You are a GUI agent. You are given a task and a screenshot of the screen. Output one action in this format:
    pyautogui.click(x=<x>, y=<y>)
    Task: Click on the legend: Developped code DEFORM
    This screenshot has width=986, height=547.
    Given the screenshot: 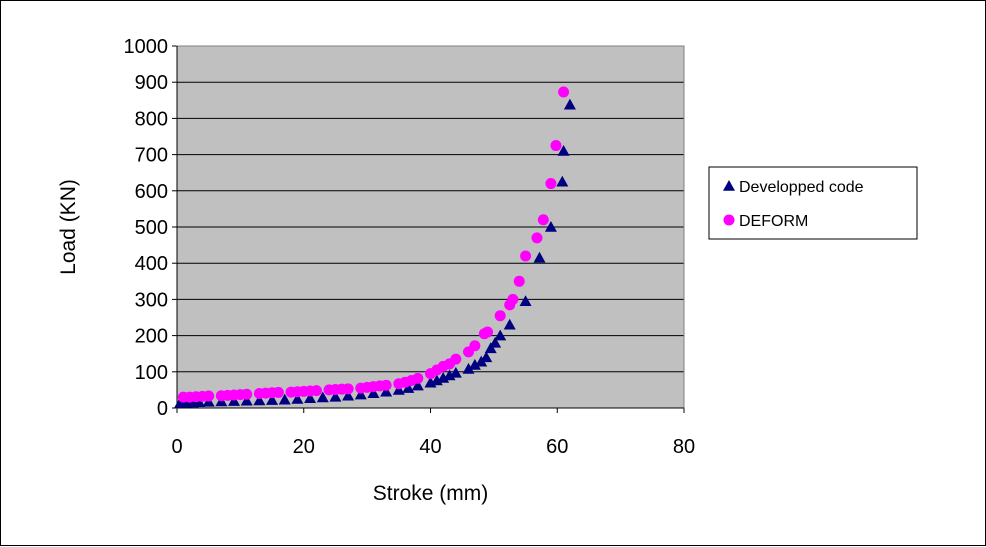 What is the action you would take?
    pyautogui.click(x=813, y=203)
    